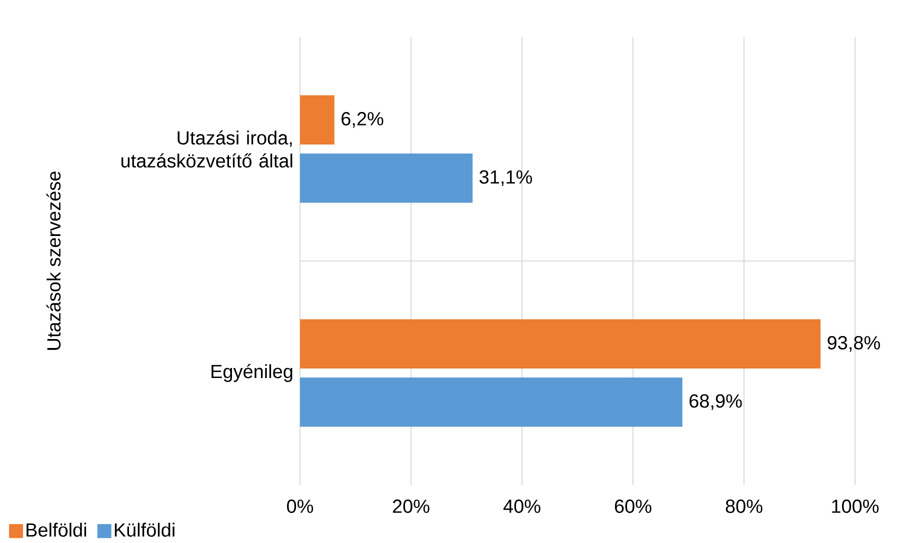 The image size is (905, 543). I want to click on x-tick-label: 0%, so click(300, 506).